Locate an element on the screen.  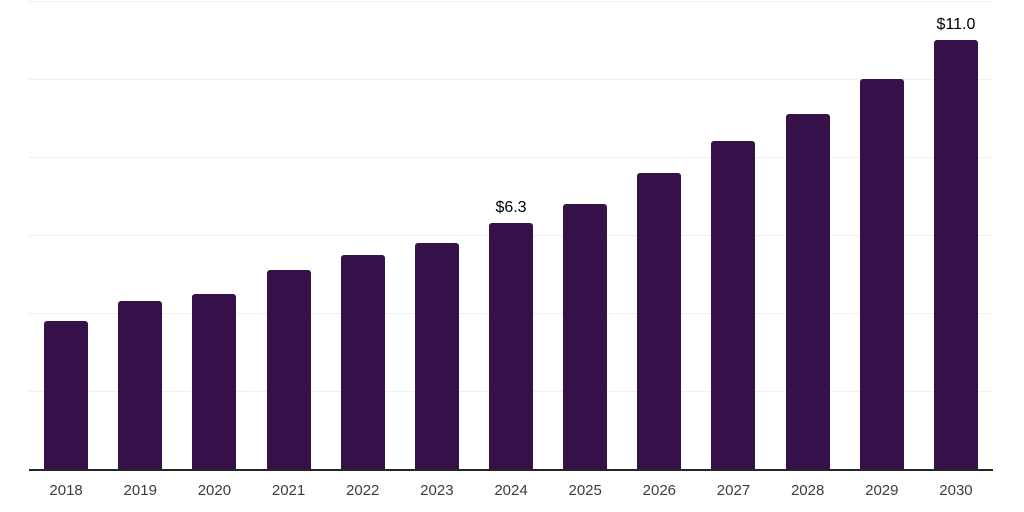
bar-slot-2027 is located at coordinates (733, 235).